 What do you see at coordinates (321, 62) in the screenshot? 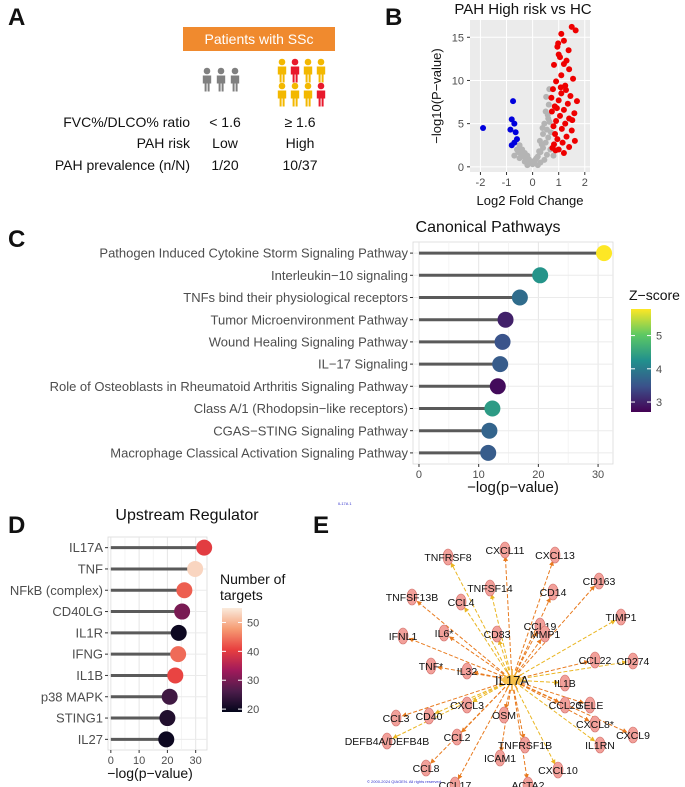
I see `risk-person-top-3-head` at bounding box center [321, 62].